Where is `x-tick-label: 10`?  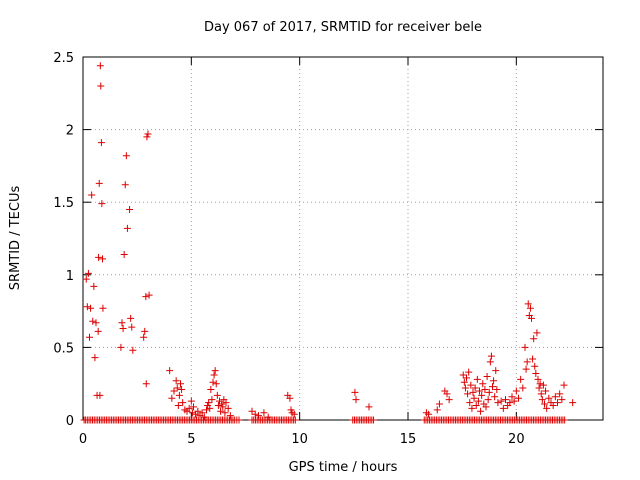
x-tick-label: 10 is located at coordinates (299, 439).